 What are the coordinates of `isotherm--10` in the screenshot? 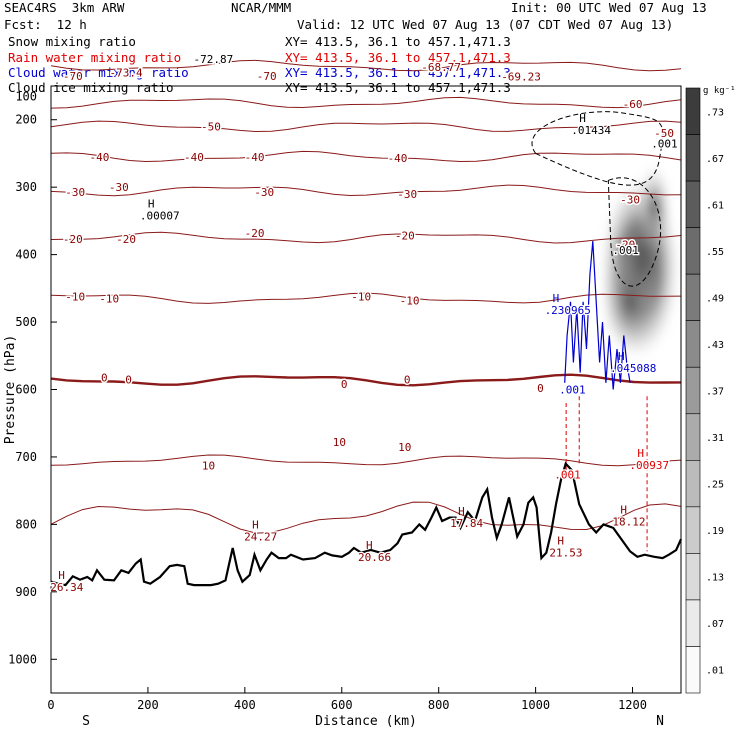 It's located at (366, 298).